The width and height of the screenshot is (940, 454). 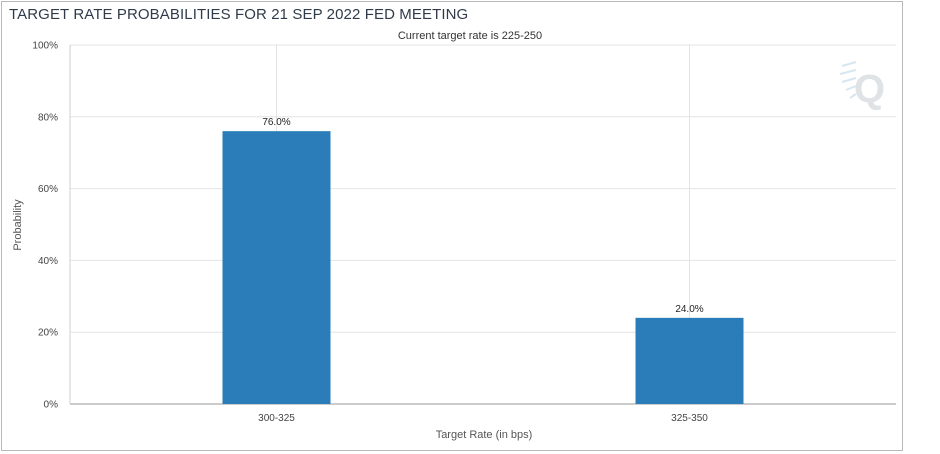 I want to click on watermark-logo-icon: Q, so click(x=862, y=86).